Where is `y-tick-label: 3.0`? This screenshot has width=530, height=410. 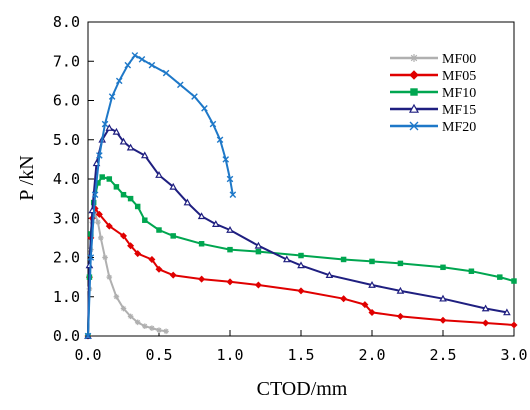
y-tick-label: 3.0 is located at coordinates (66, 218).